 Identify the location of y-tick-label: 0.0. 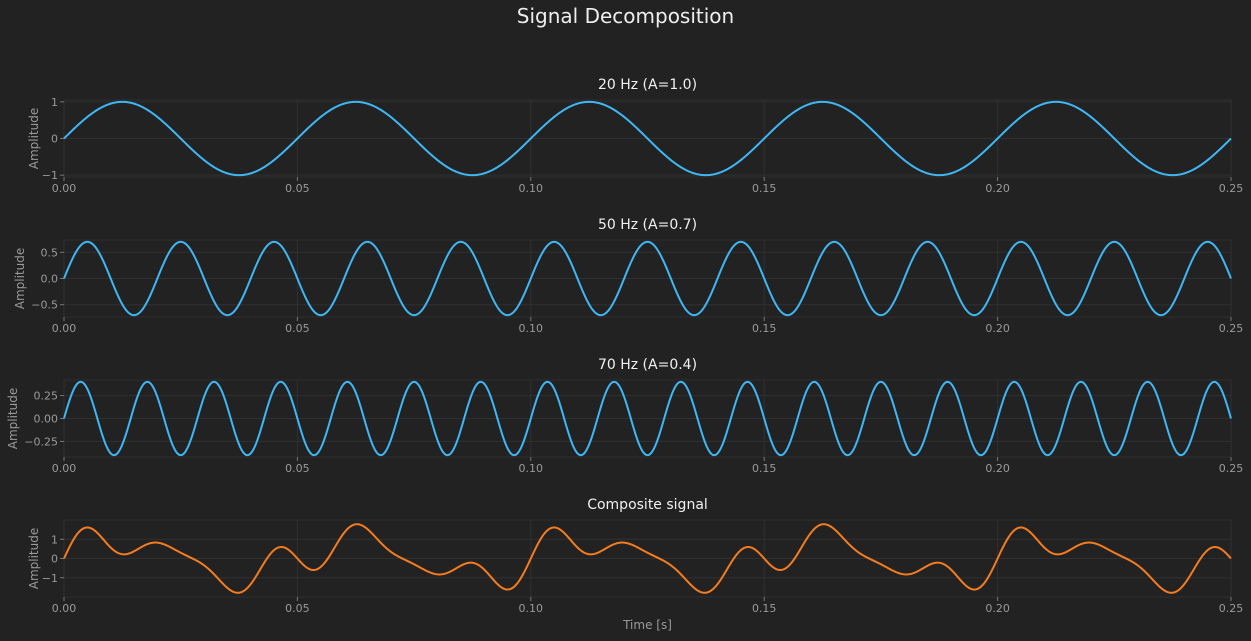
(50, 279).